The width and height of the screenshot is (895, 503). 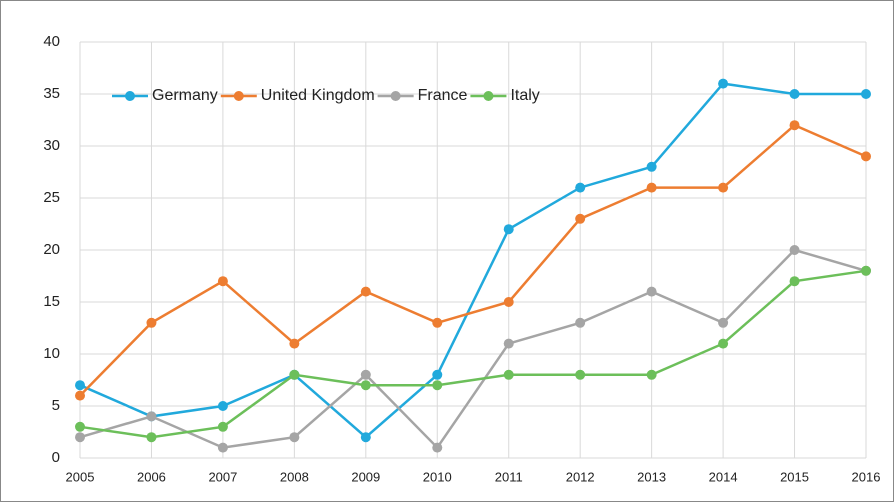 What do you see at coordinates (437, 476) in the screenshot?
I see `x-tick-label: 2010` at bounding box center [437, 476].